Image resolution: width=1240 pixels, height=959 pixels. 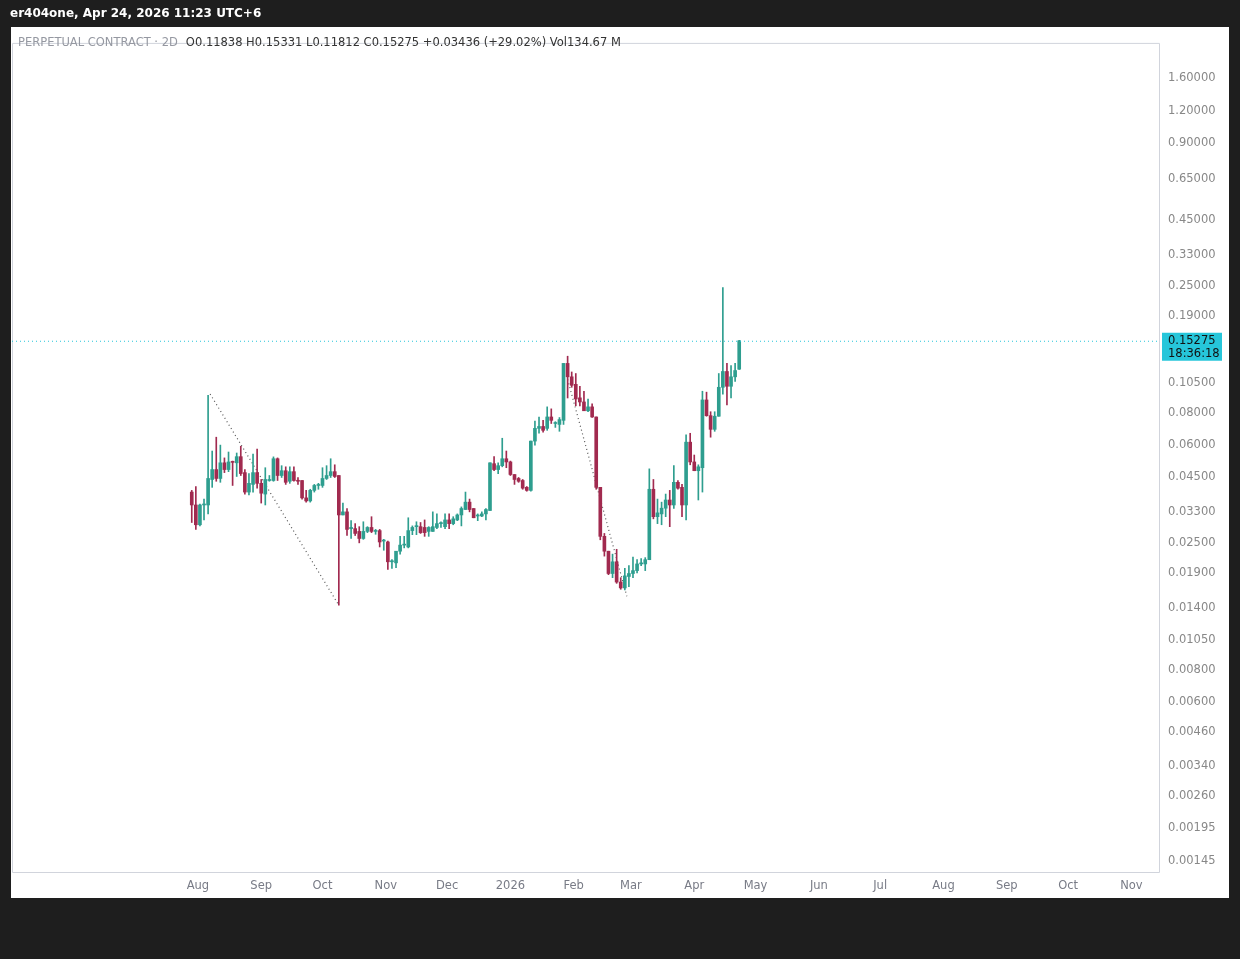 I want to click on y-tick-label: 0.45000, so click(x=1192, y=219).